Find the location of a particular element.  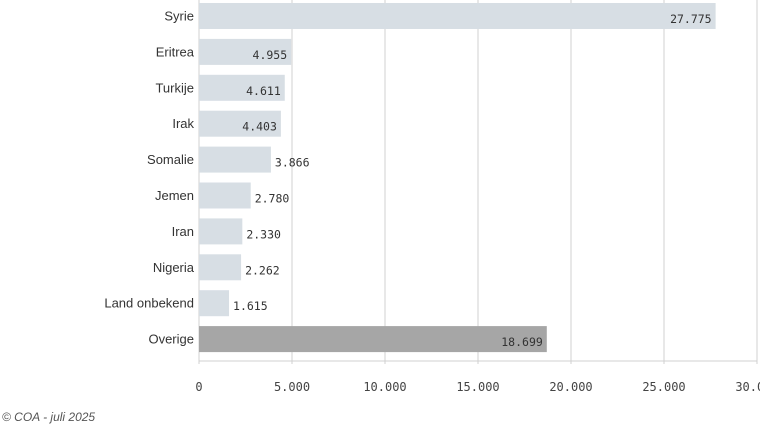

category-label: Jemen is located at coordinates (174, 195).